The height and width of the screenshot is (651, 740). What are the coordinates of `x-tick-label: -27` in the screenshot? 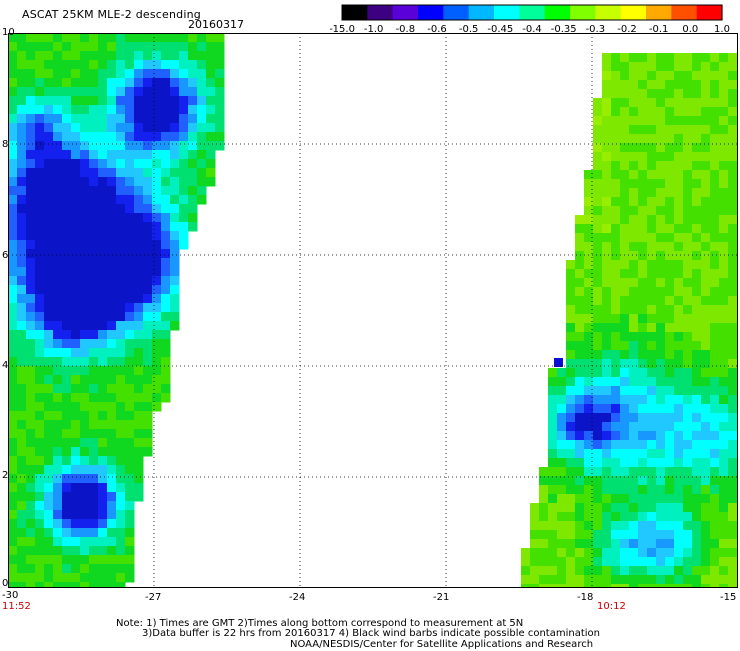 It's located at (153, 597).